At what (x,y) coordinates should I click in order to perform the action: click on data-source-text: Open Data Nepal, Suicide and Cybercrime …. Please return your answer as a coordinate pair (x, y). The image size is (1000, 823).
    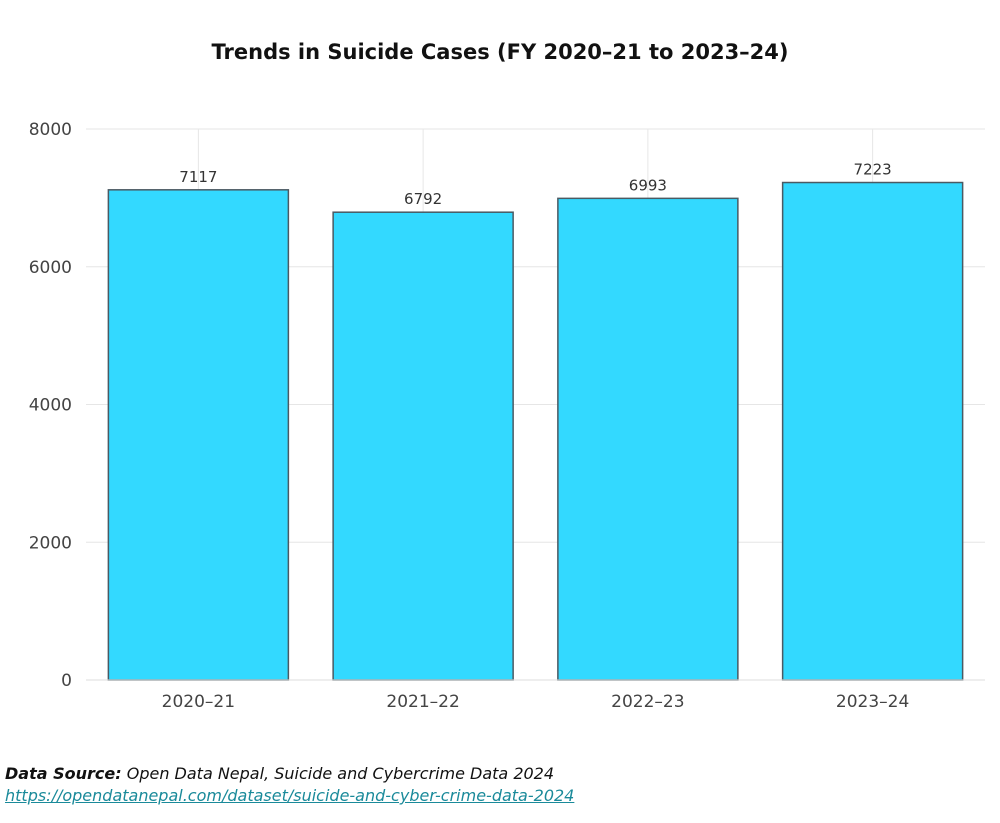
    Looking at the image, I should click on (340, 773).